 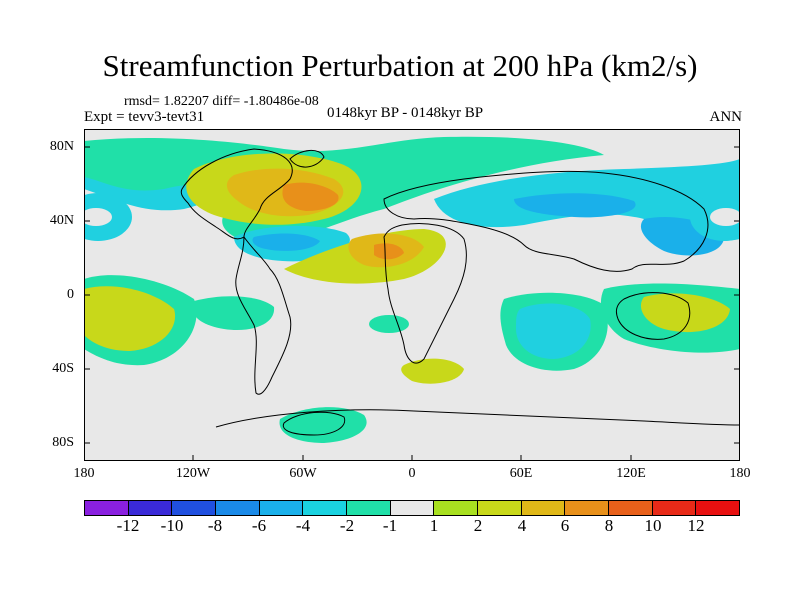 What do you see at coordinates (221, 101) in the screenshot?
I see `stats-line: rmsd= 1.82207 diff= -1.80486e-08` at bounding box center [221, 101].